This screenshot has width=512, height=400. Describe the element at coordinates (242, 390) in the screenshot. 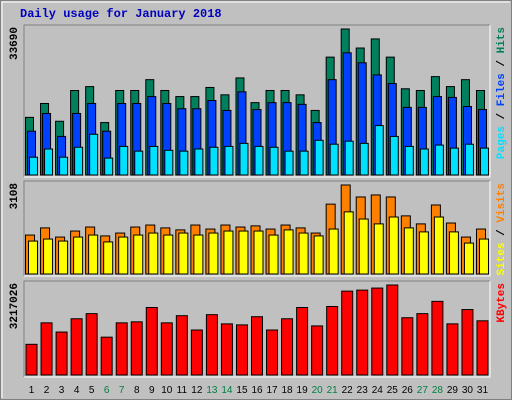

I see `x-tick-label: 15` at that location.